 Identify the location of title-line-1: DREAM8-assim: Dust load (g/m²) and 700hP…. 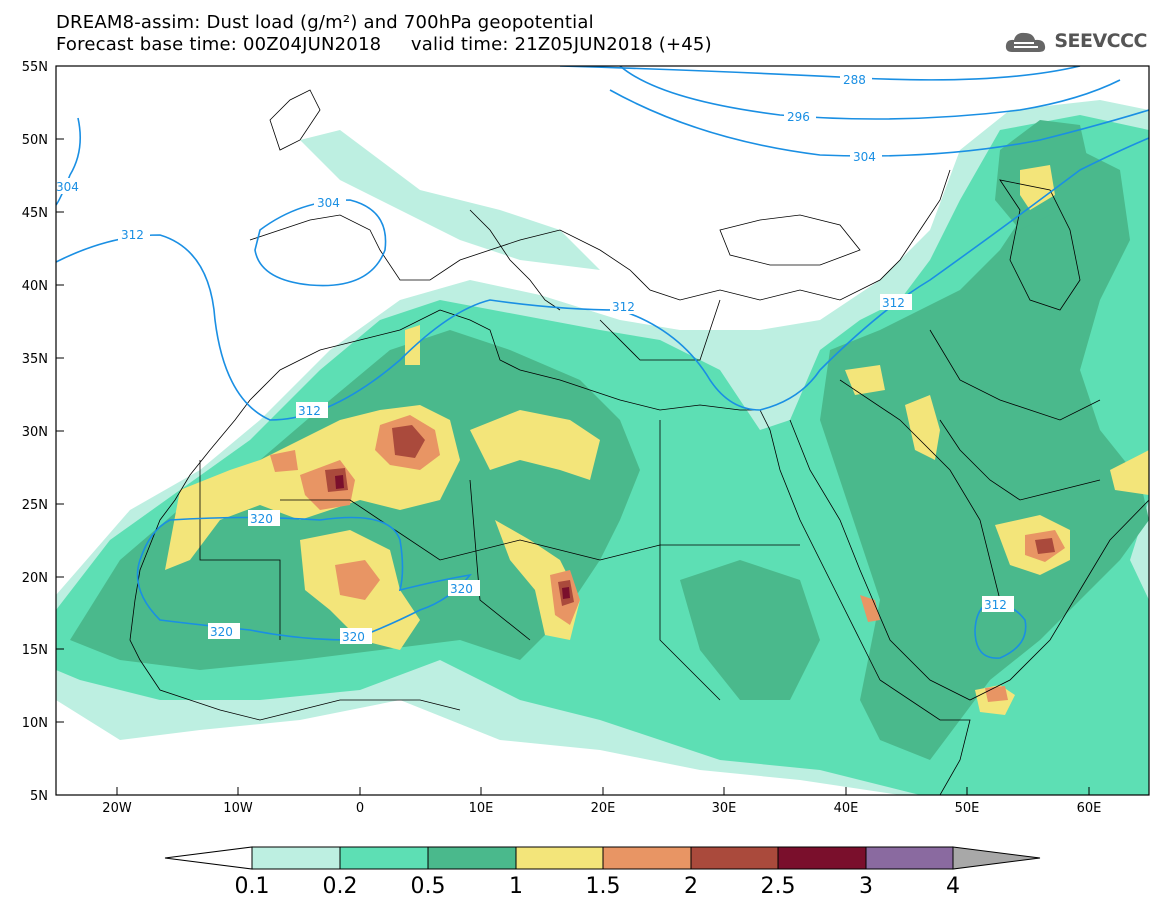
(325, 22).